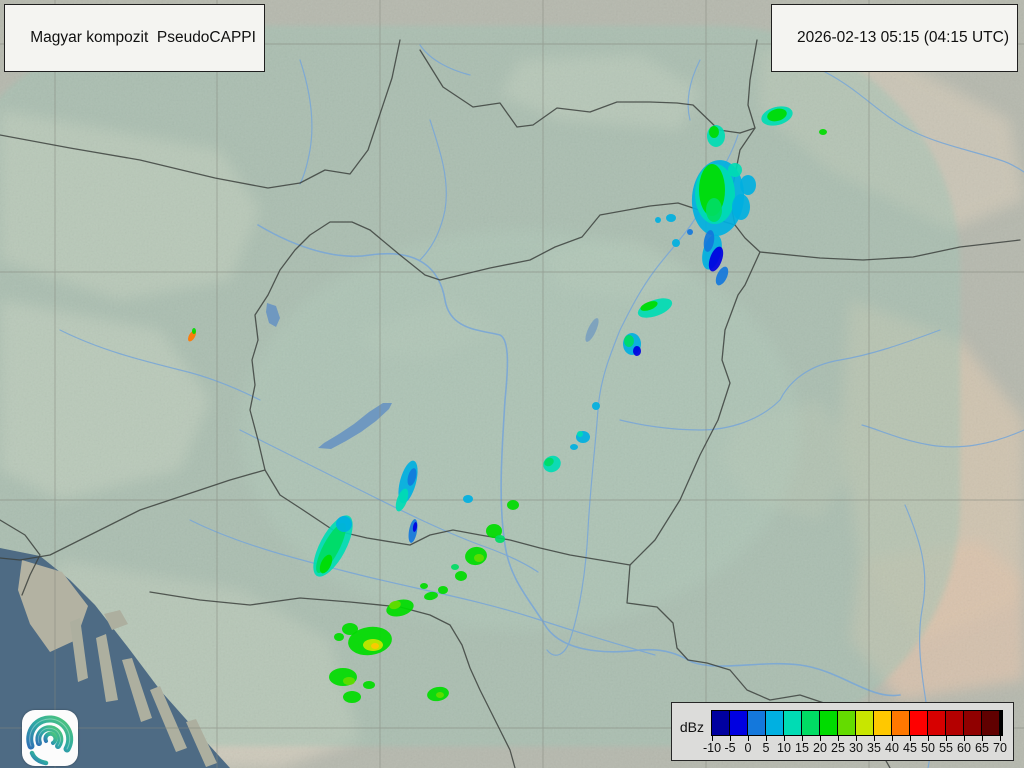 This screenshot has height=768, width=1024. Describe the element at coordinates (691, 727) in the screenshot. I see `dbz-unit-label: dBz` at that location.